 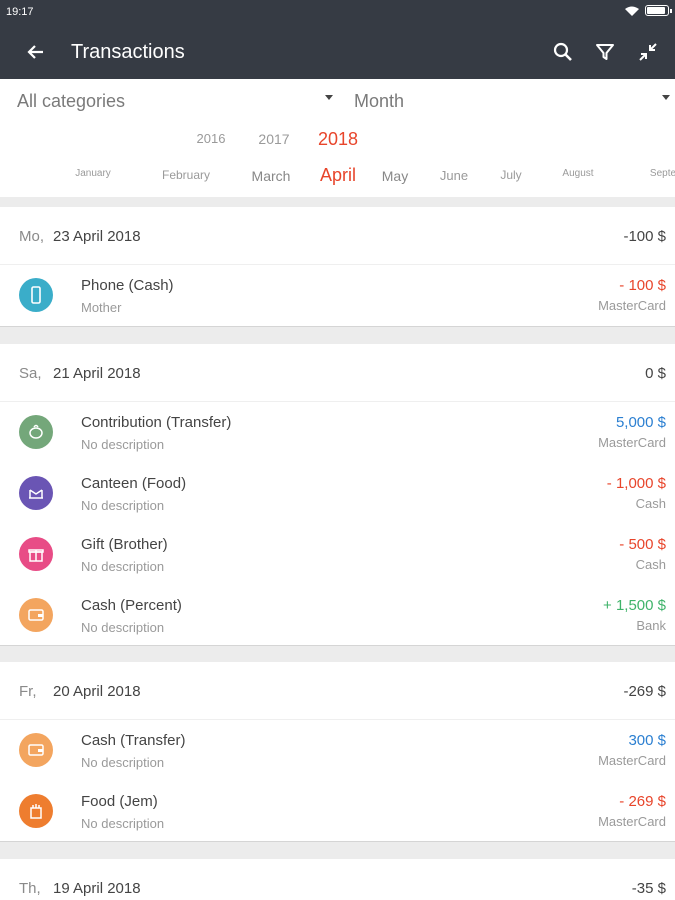 I want to click on transaction-amount: + 1,500 $, so click(x=634, y=605).